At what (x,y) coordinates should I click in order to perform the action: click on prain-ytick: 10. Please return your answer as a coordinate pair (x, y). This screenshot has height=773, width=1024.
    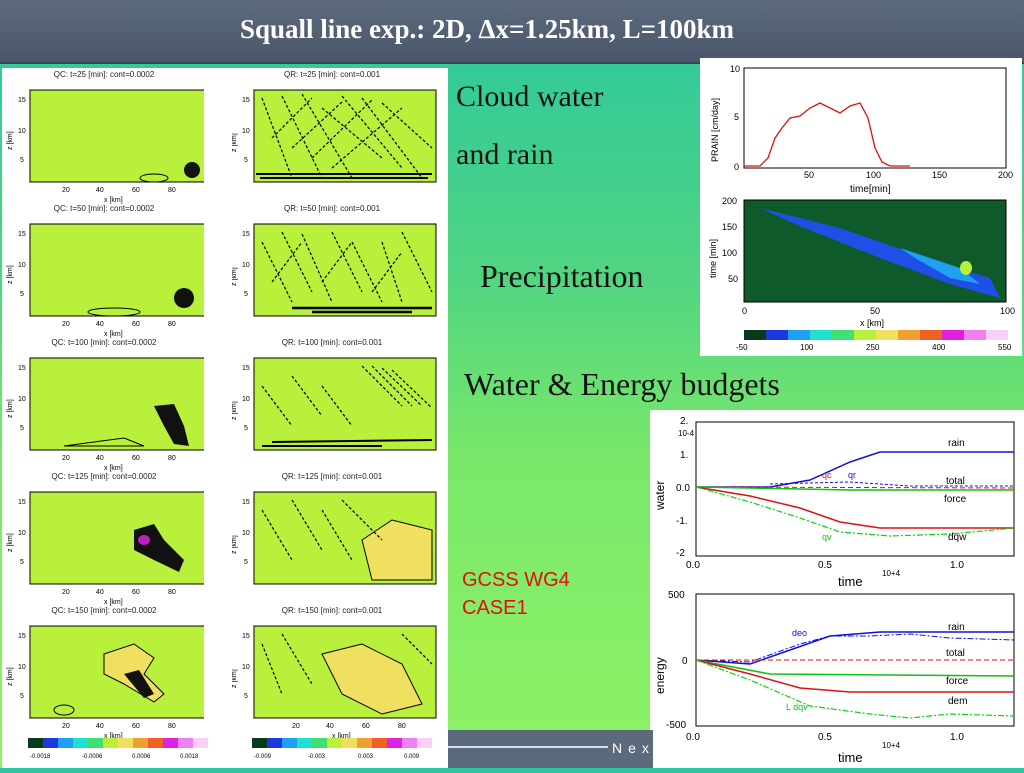
    Looking at the image, I should click on (735, 69).